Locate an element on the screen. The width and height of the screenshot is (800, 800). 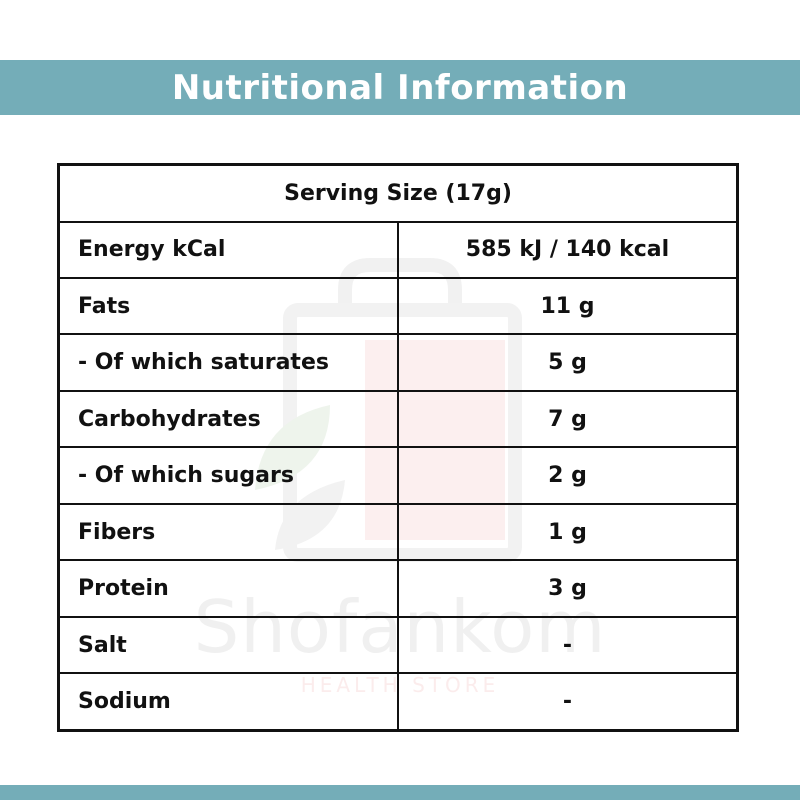
row-label-fibers: Fibers is located at coordinates (228, 532).